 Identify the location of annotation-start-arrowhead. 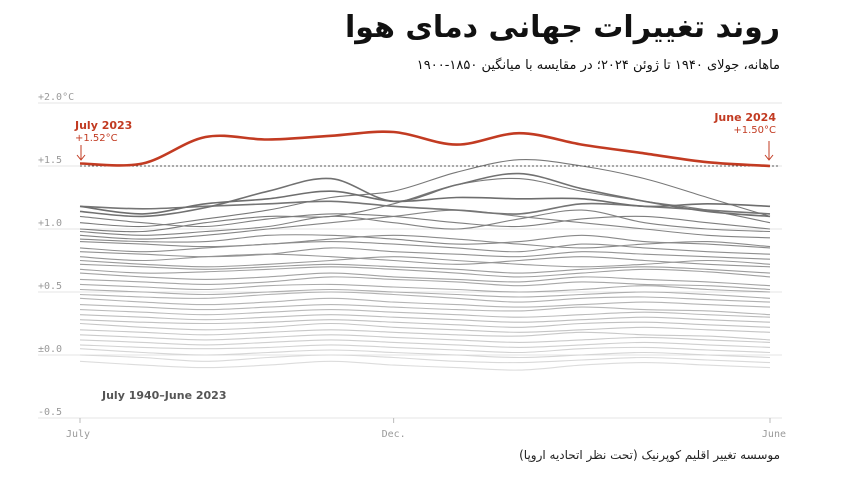
(81, 157).